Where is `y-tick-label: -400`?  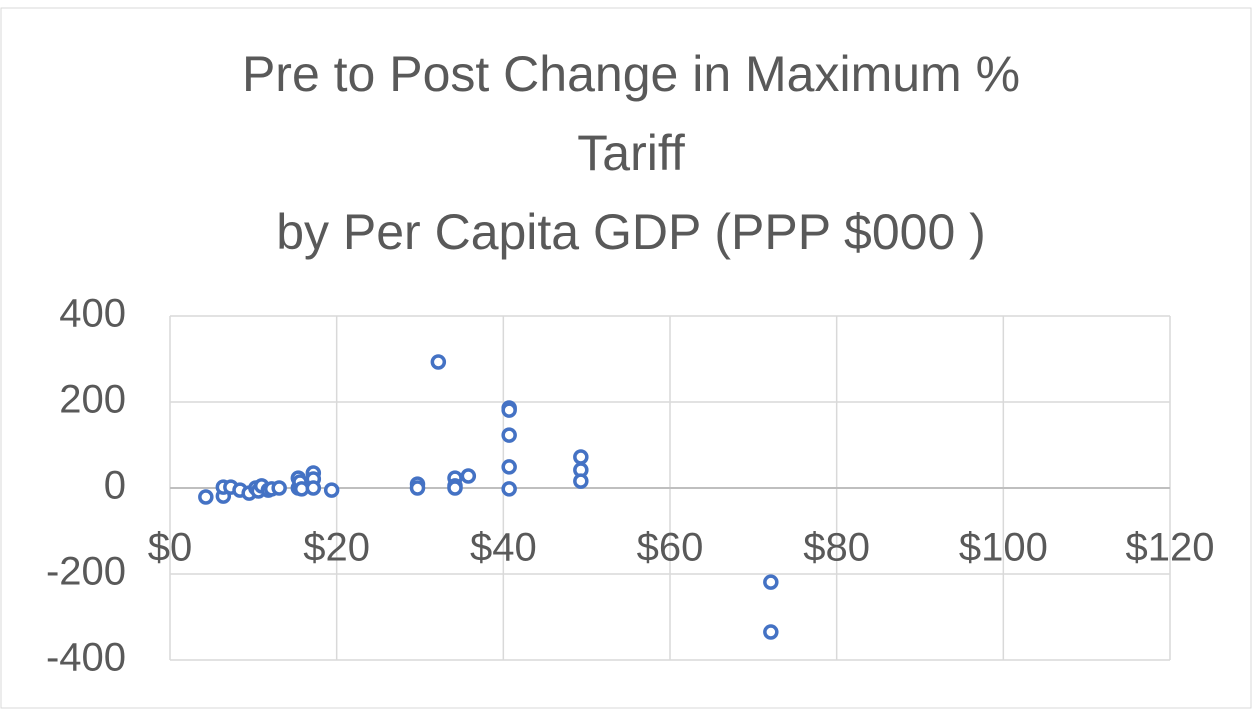 y-tick-label: -400 is located at coordinates (86, 658).